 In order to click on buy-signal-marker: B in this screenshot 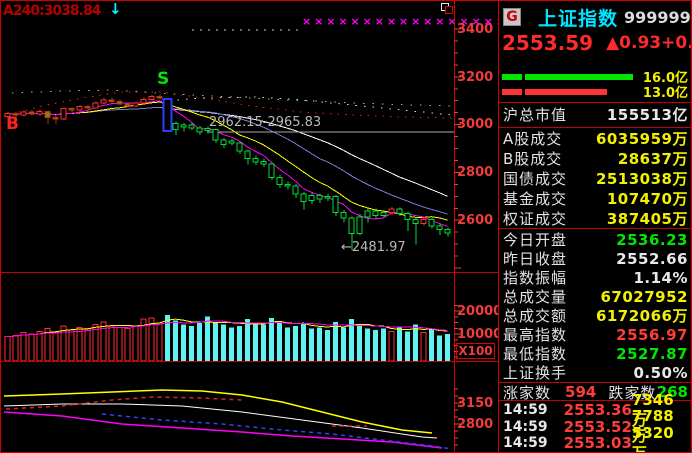, I will do `click(12, 124)`.